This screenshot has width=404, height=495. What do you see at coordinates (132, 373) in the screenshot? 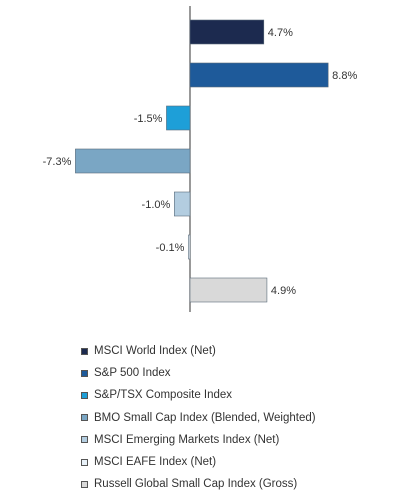
I see `legend-label: S&P 500 Index` at bounding box center [132, 373].